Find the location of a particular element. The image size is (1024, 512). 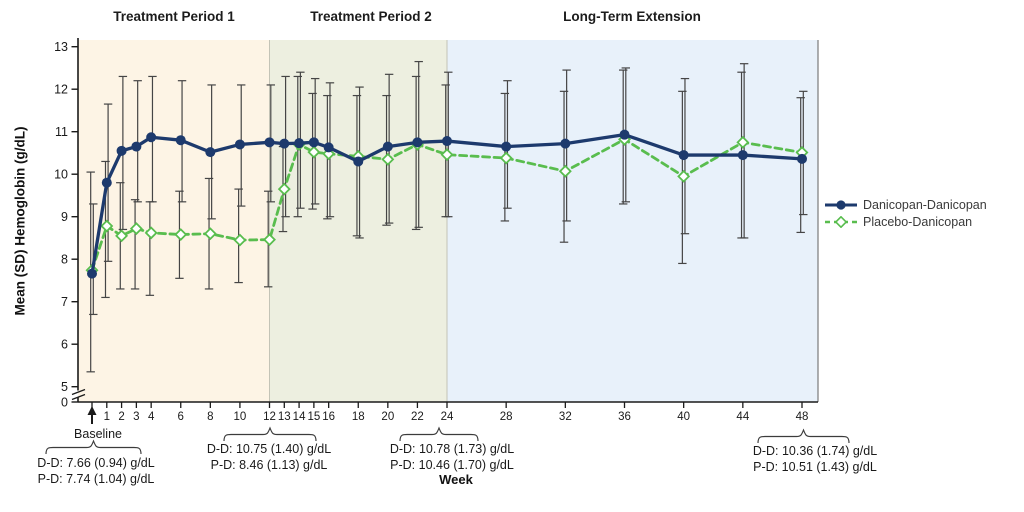

svg-text: 22 is located at coordinates (417, 417).